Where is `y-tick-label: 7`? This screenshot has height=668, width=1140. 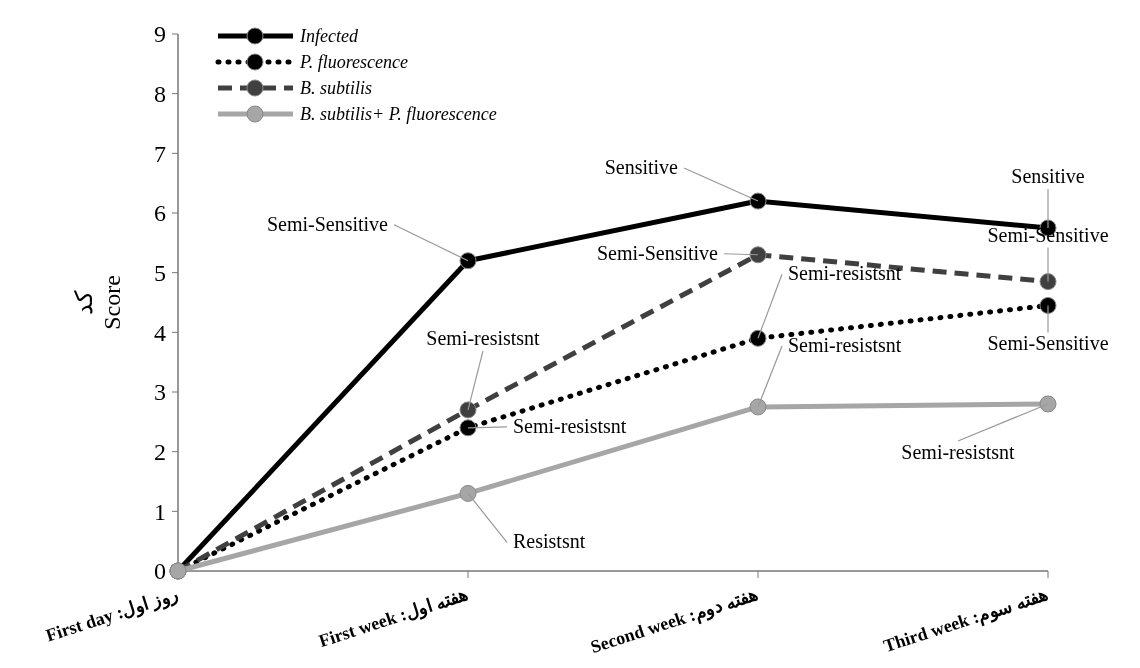
y-tick-label: 7 is located at coordinates (160, 153).